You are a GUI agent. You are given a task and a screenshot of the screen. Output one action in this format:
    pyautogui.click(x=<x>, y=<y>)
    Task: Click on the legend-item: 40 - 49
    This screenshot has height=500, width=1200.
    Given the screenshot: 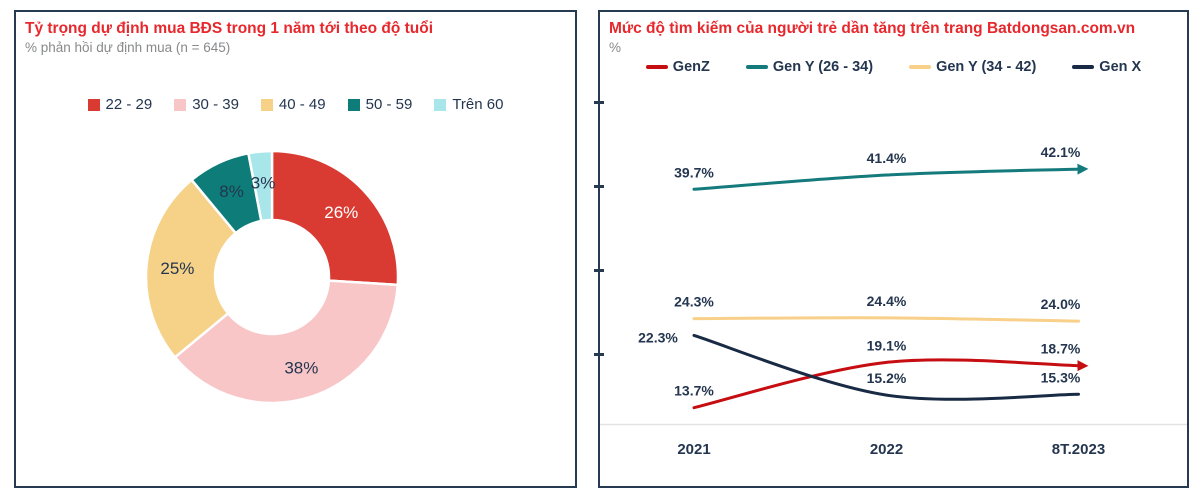 What is the action you would take?
    pyautogui.click(x=293, y=104)
    